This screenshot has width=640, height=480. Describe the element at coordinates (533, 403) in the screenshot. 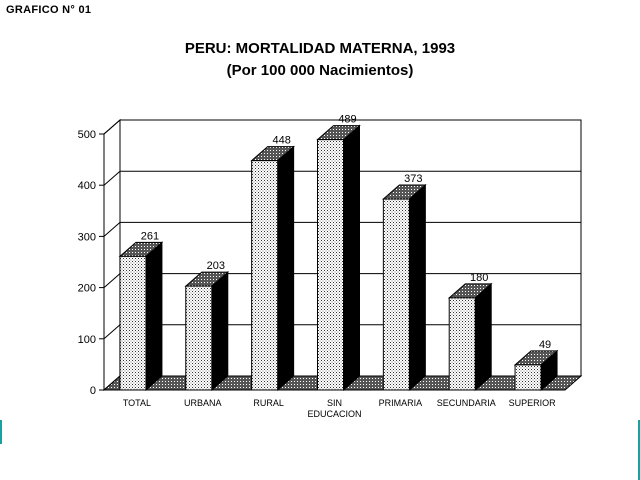

I see `x-tick-label: SUPERIOR` at that location.